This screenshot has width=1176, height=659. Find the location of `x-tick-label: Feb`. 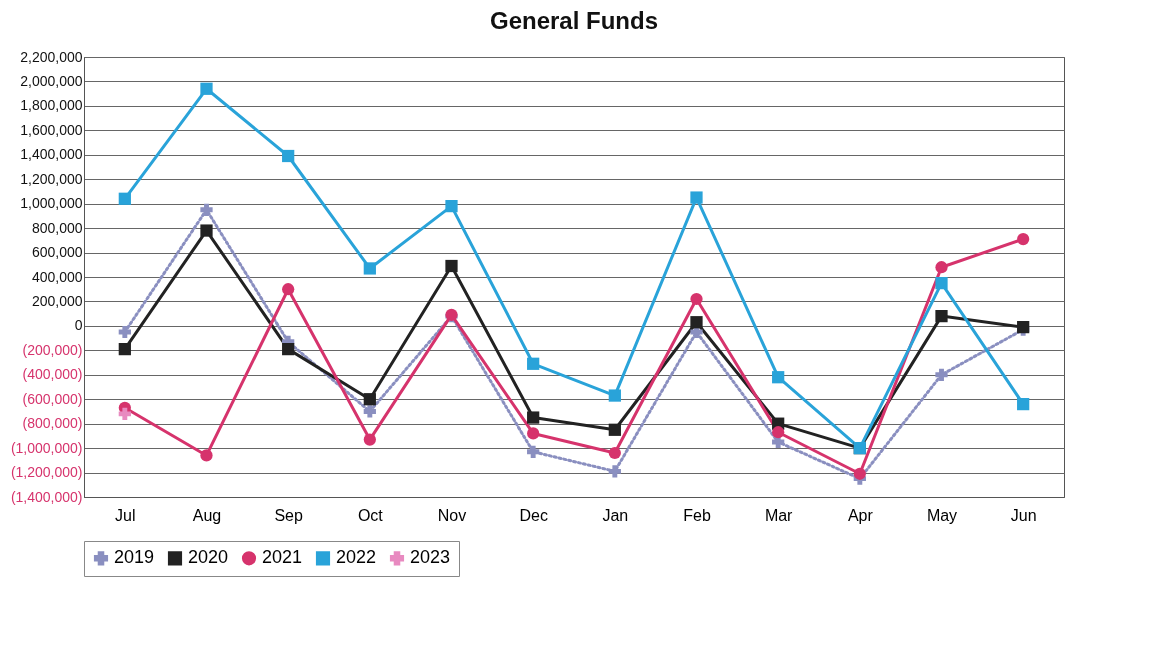

x-tick-label: Feb is located at coordinates (697, 515).